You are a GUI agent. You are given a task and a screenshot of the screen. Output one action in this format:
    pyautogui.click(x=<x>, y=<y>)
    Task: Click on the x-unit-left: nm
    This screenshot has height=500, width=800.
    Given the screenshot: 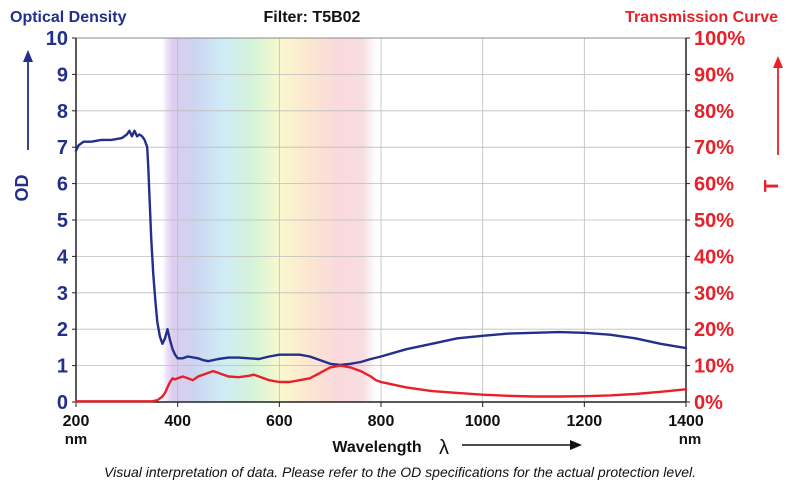 What is the action you would take?
    pyautogui.click(x=76, y=439)
    